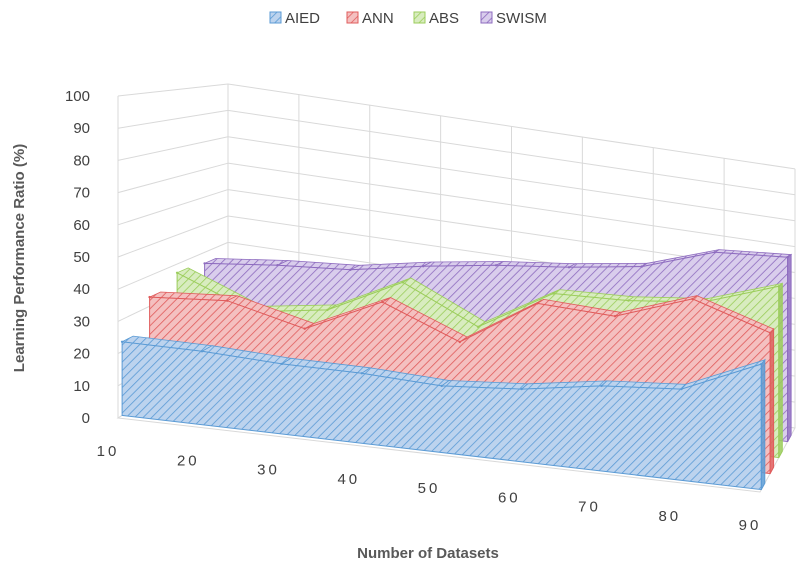 The height and width of the screenshot is (569, 810). Describe the element at coordinates (509, 497) in the screenshot. I see `x-tick-label: 60` at that location.